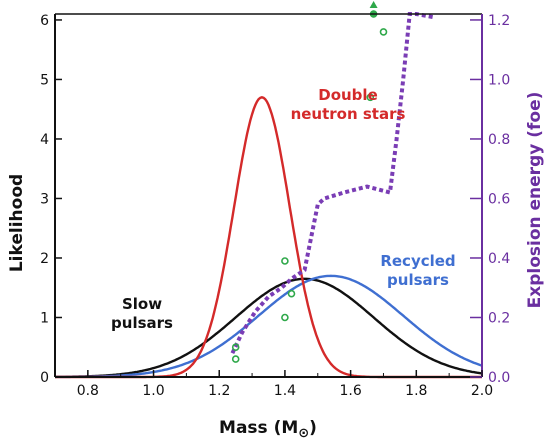 The width and height of the screenshot is (550, 446). What do you see at coordinates (258, 428) in the screenshot?
I see `x-axis-title-main: Mass (M` at bounding box center [258, 428].